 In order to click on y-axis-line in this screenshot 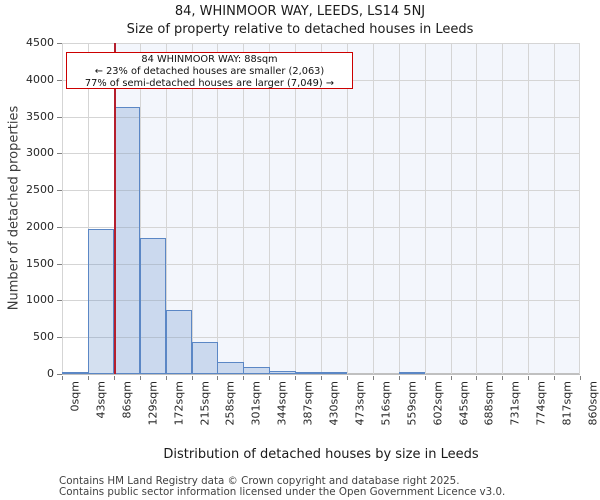, I will do `click(62, 208)`.